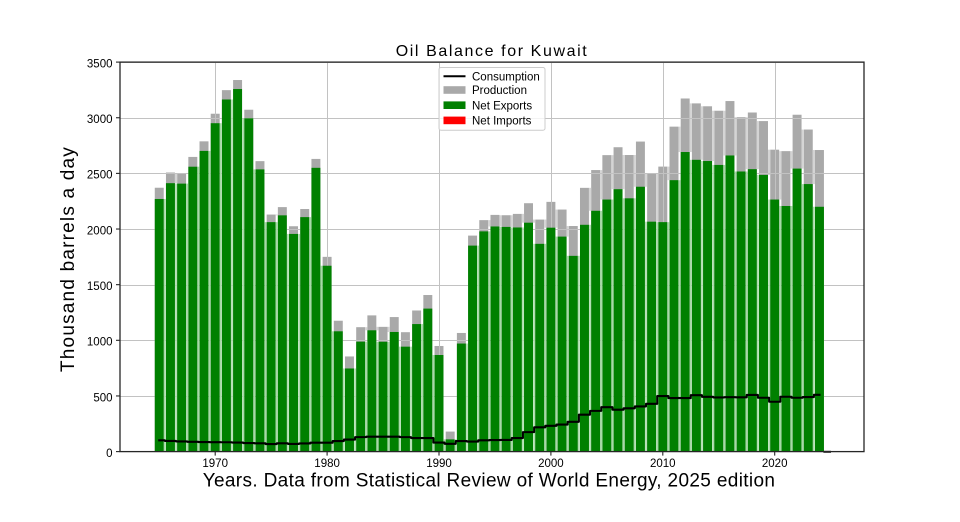 This screenshot has height=522, width=960. I want to click on svg-text: Net Exports, so click(502, 106).